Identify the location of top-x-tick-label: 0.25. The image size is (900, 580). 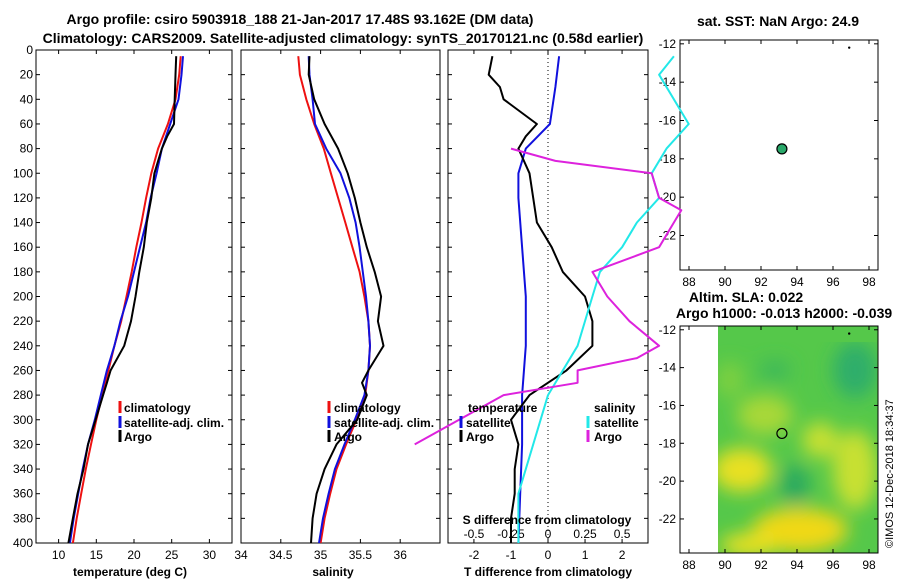
(585, 534).